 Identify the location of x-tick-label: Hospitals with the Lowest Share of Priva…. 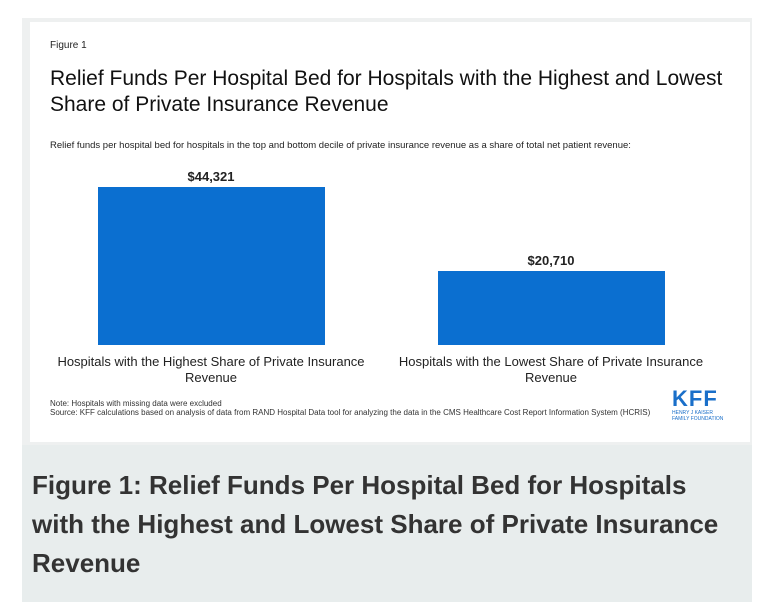
(551, 369).